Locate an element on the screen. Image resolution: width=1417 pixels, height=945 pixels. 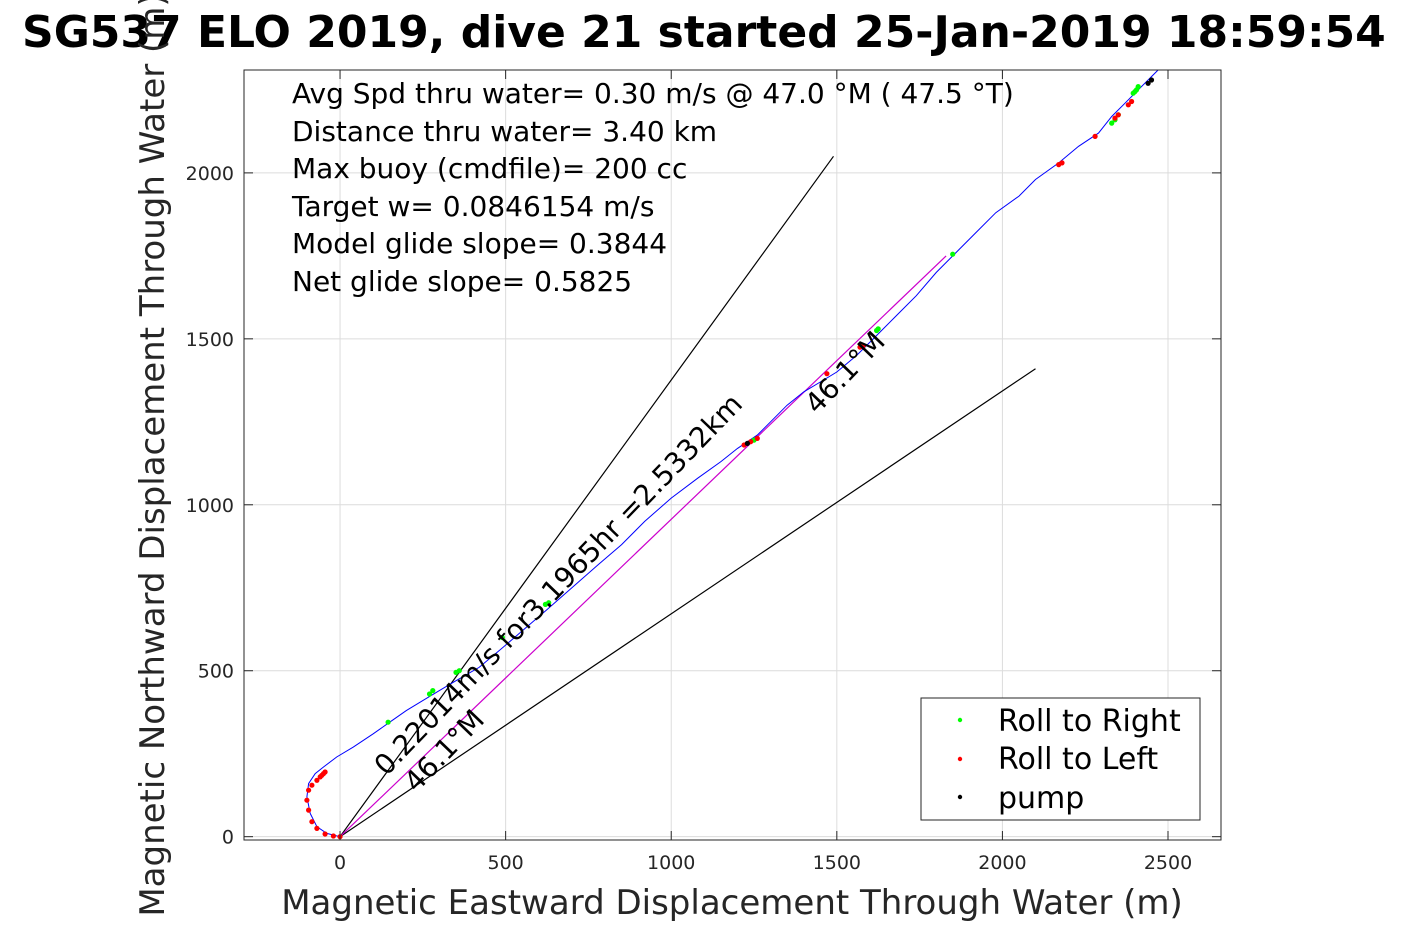
legend: Roll to Right Roll to Left pump is located at coordinates (1060, 759).